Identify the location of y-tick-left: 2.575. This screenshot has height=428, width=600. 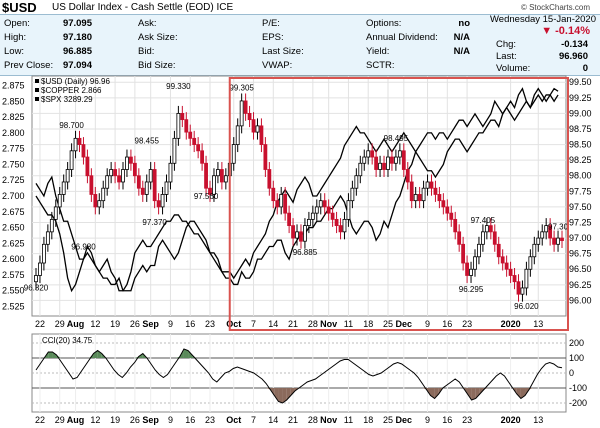
(13, 275).